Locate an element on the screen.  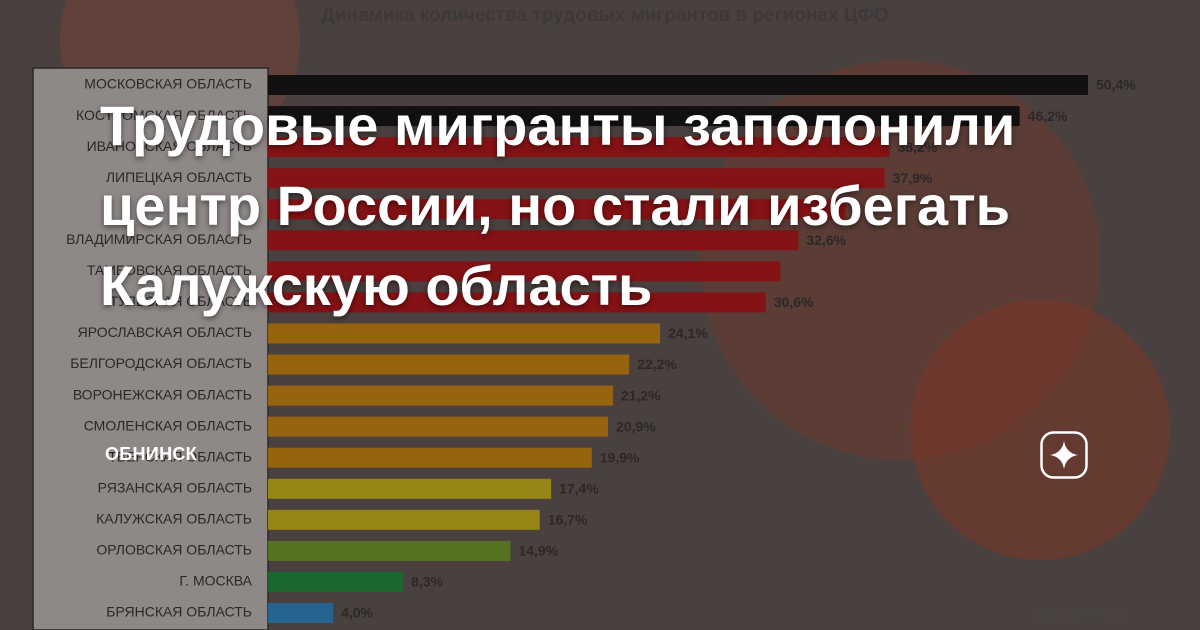
city-label: ОБНИНСК is located at coordinates (151, 454).